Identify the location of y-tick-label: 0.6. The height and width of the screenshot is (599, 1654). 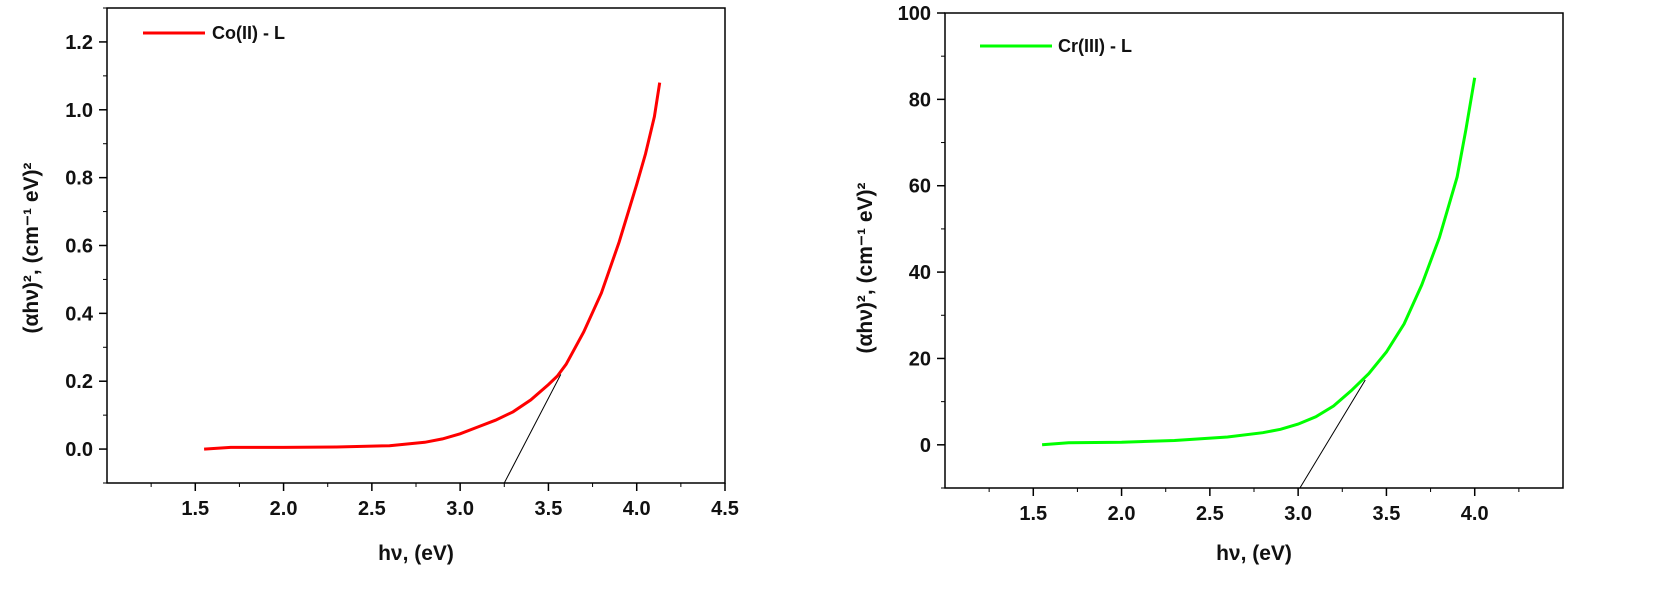
(79, 247).